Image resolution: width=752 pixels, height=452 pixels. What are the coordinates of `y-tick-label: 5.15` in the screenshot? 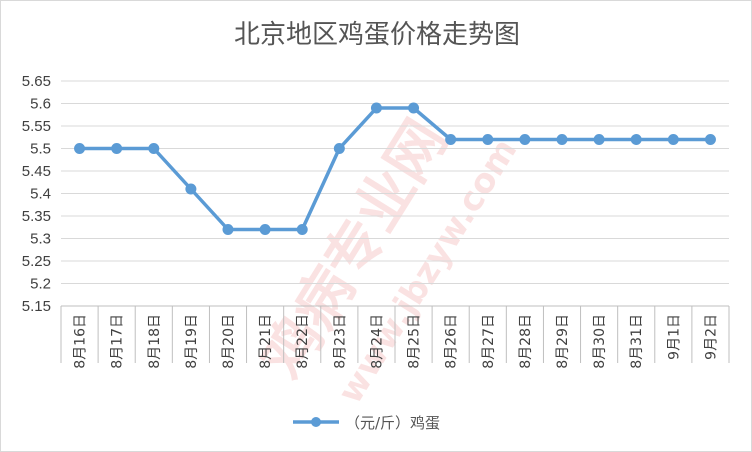 It's located at (36, 306).